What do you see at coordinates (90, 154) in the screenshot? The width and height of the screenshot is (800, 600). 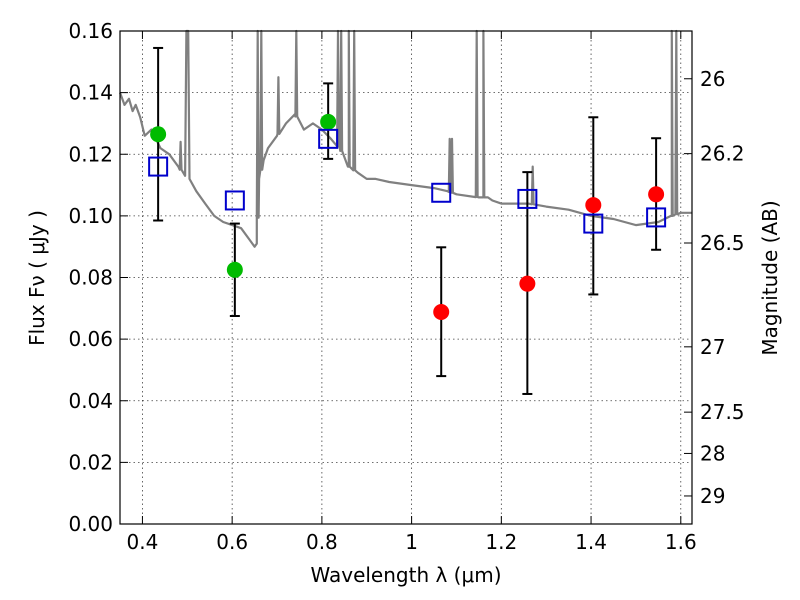 I see `y-tick-label: 0.12` at bounding box center [90, 154].